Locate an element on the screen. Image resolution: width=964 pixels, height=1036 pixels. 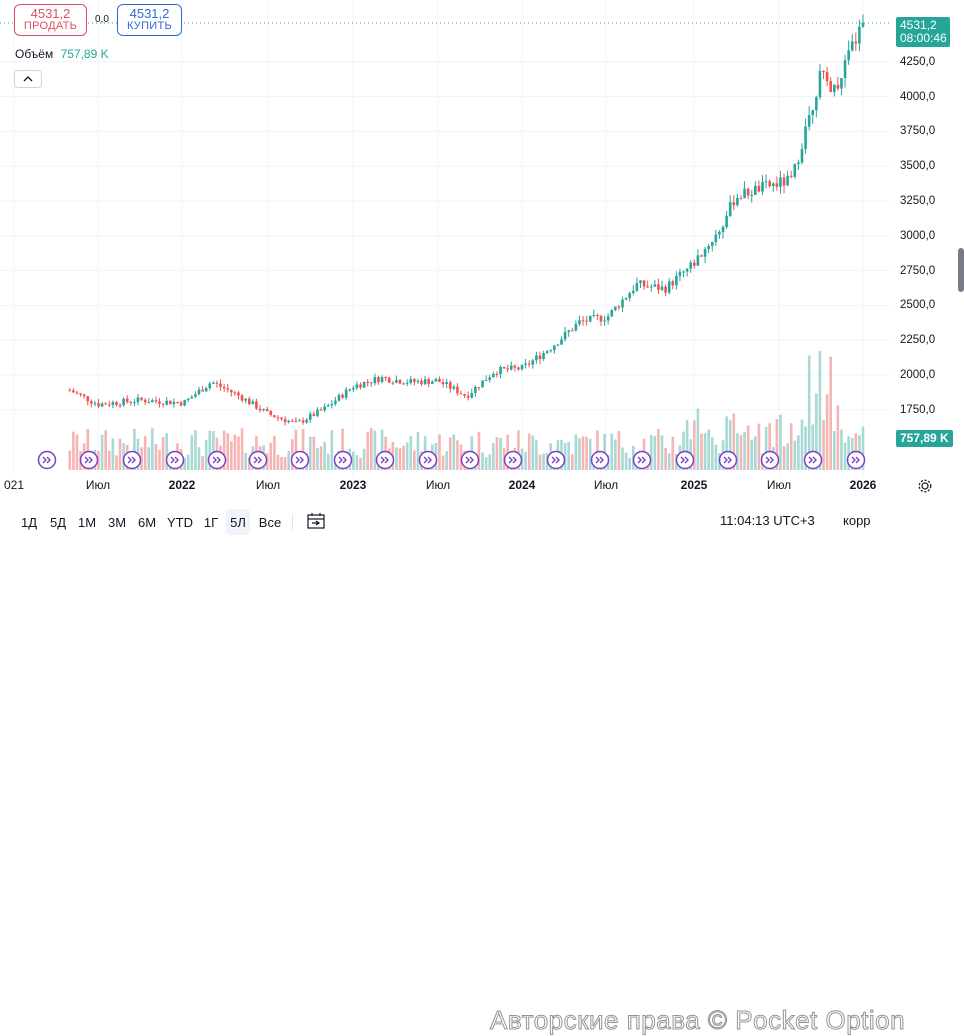
timeframe-4: 6М is located at coordinates (147, 522).